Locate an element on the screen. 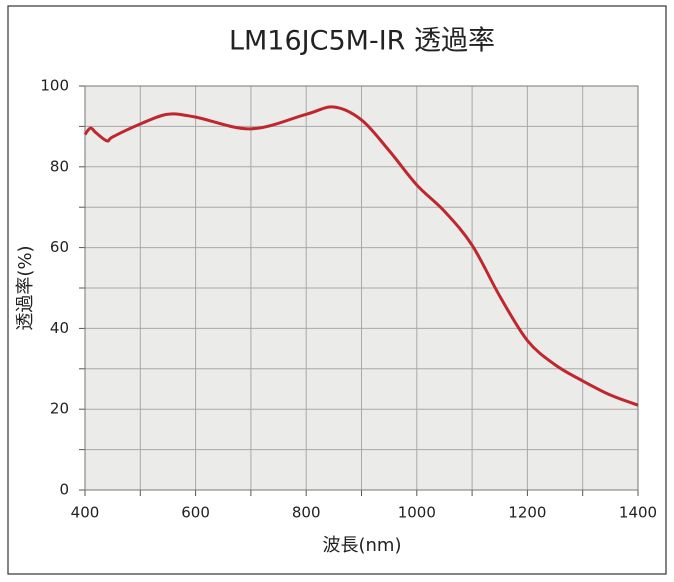  x-tick-label: 800 is located at coordinates (306, 513).